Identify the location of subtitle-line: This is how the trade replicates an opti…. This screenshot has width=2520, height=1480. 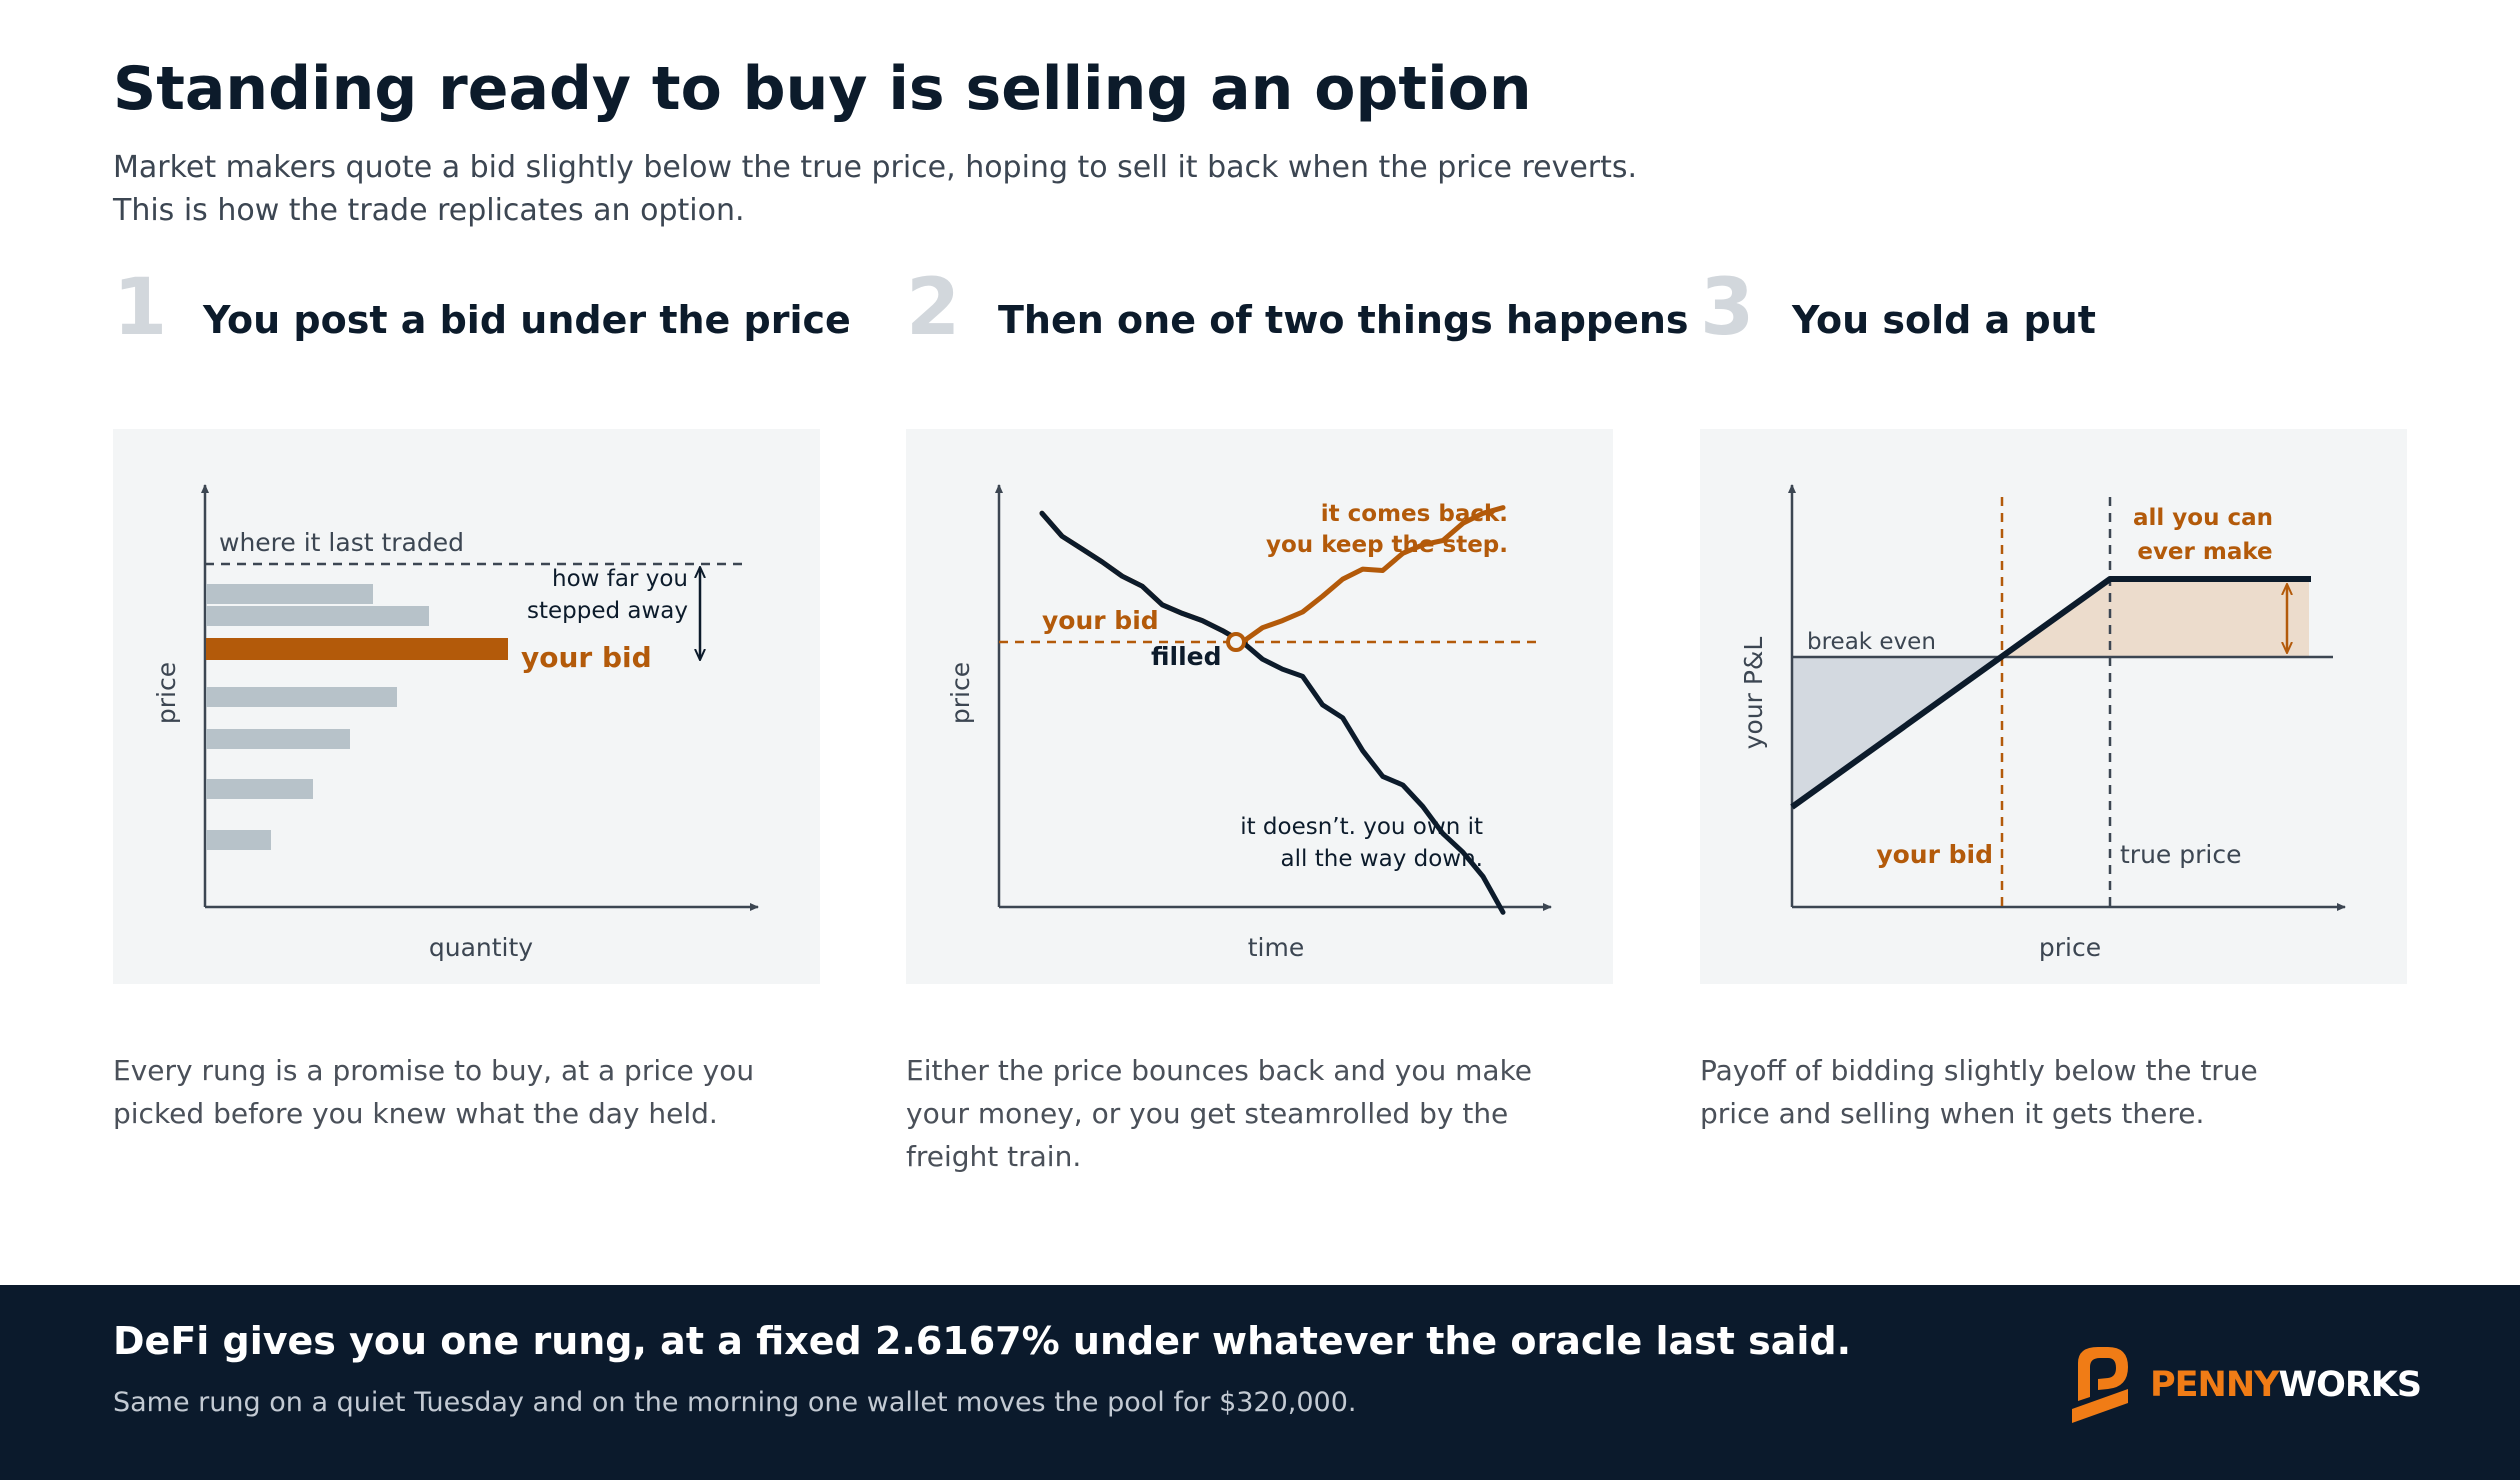
(429, 210).